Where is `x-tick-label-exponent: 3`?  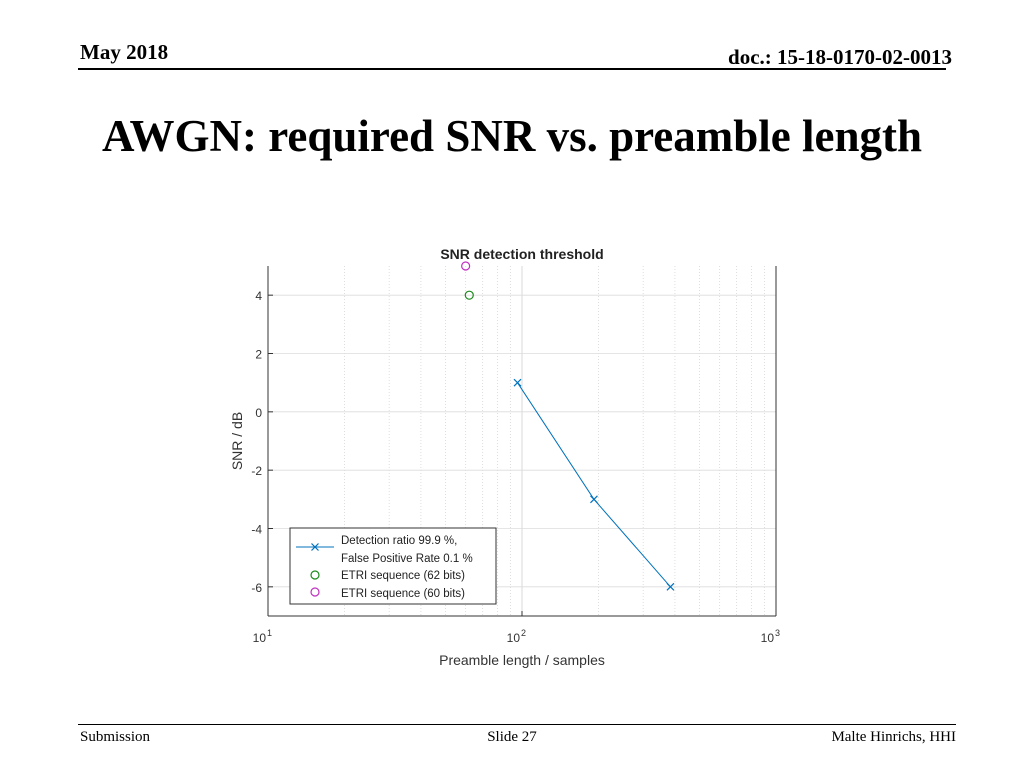
x-tick-label-exponent: 3 is located at coordinates (777, 633).